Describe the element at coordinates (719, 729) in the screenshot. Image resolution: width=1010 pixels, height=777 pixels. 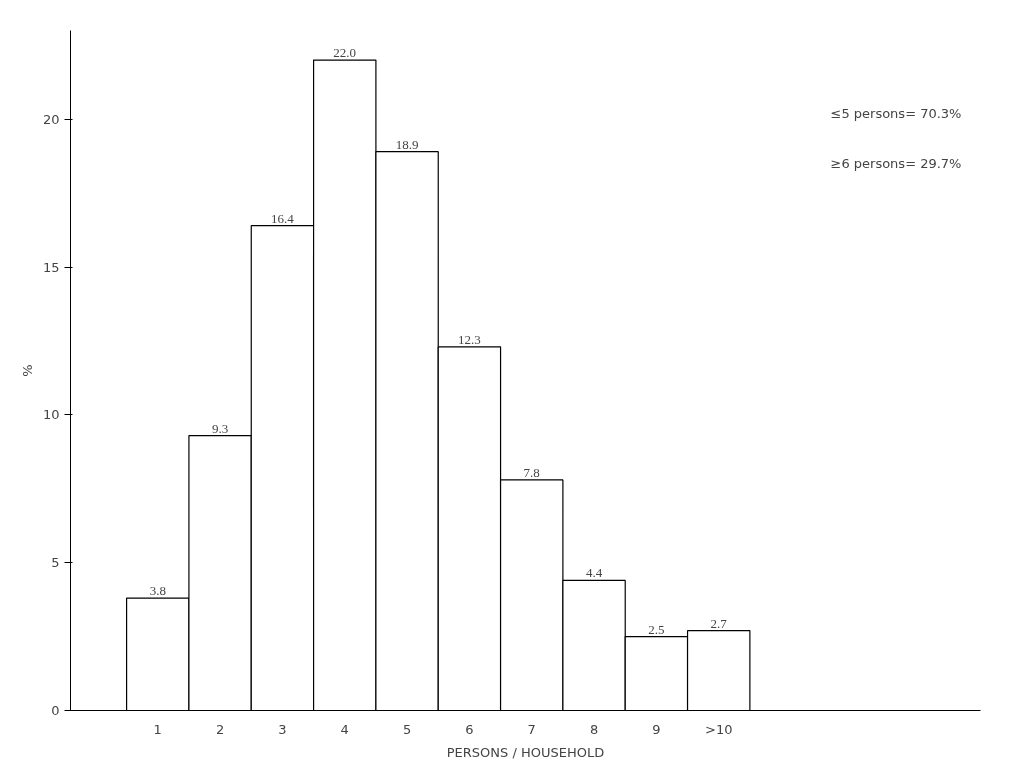
I see `x-tick-label: >10` at that location.